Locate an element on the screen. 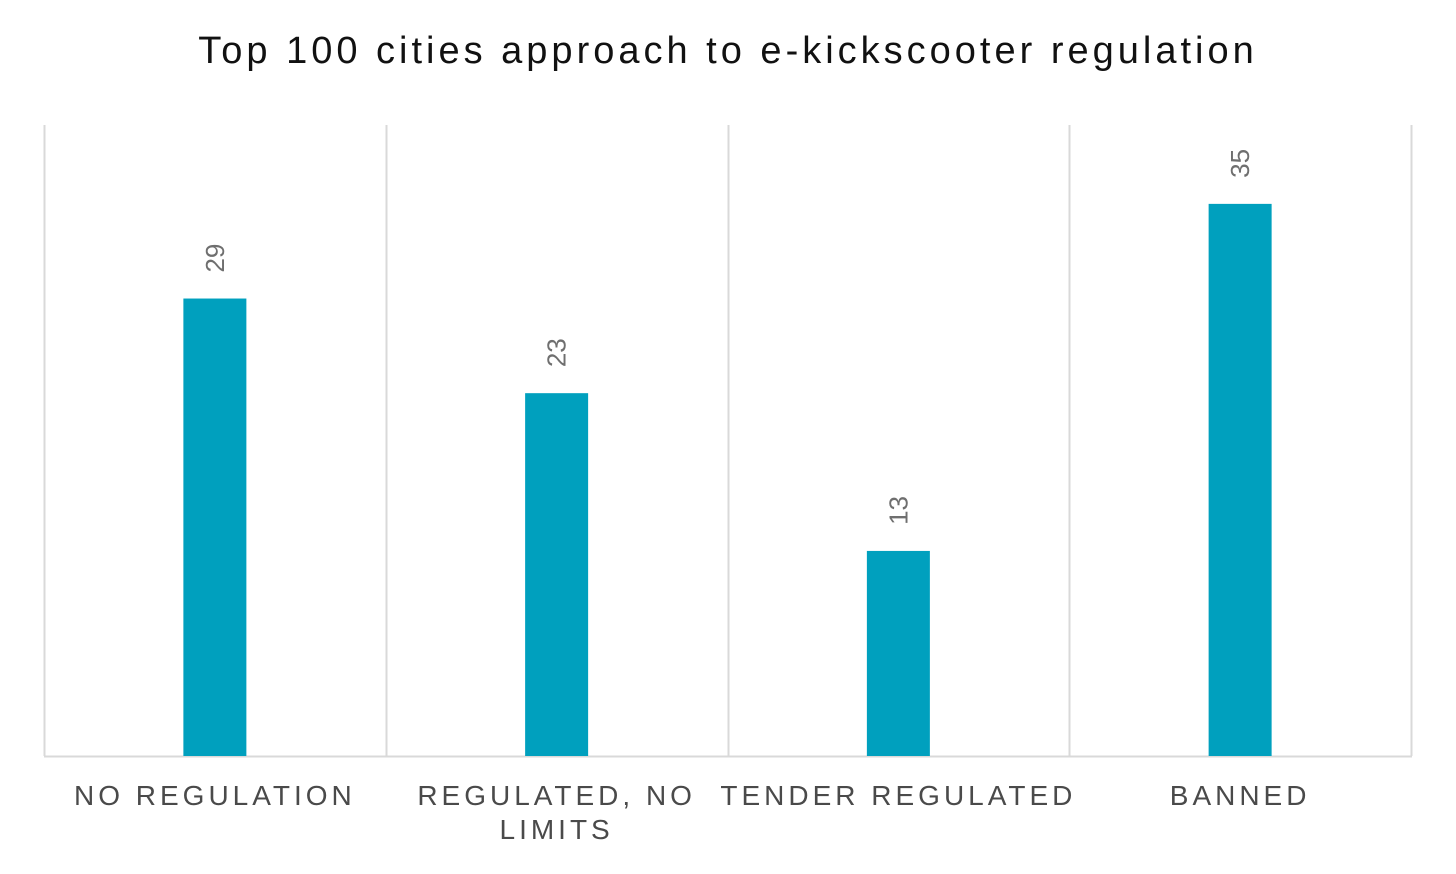  category-label: LIMITS is located at coordinates (557, 829).